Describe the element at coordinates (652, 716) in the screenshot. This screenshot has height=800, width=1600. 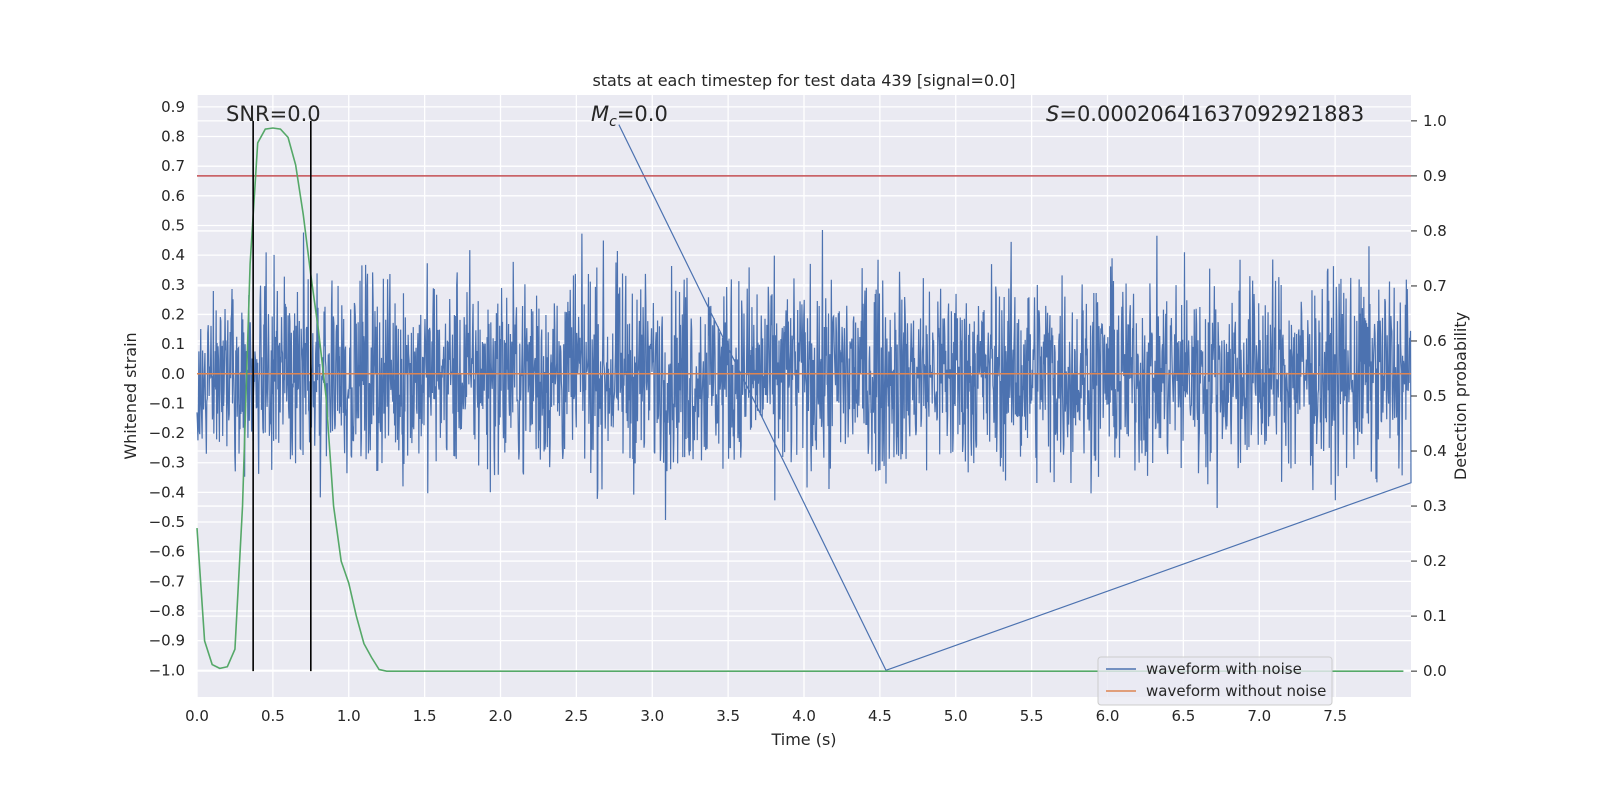
I see `x-tick-label: 3.0` at that location.